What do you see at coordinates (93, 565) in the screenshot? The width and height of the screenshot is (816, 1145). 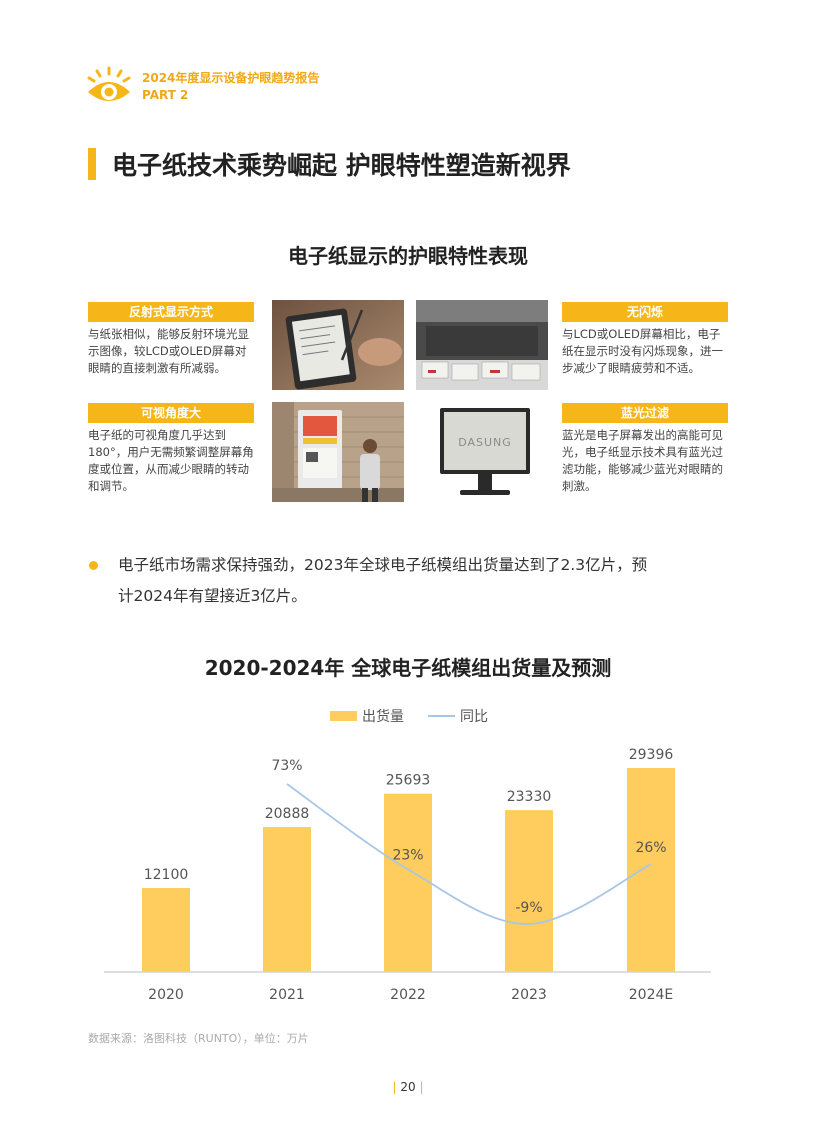 I see `bullet-dot` at bounding box center [93, 565].